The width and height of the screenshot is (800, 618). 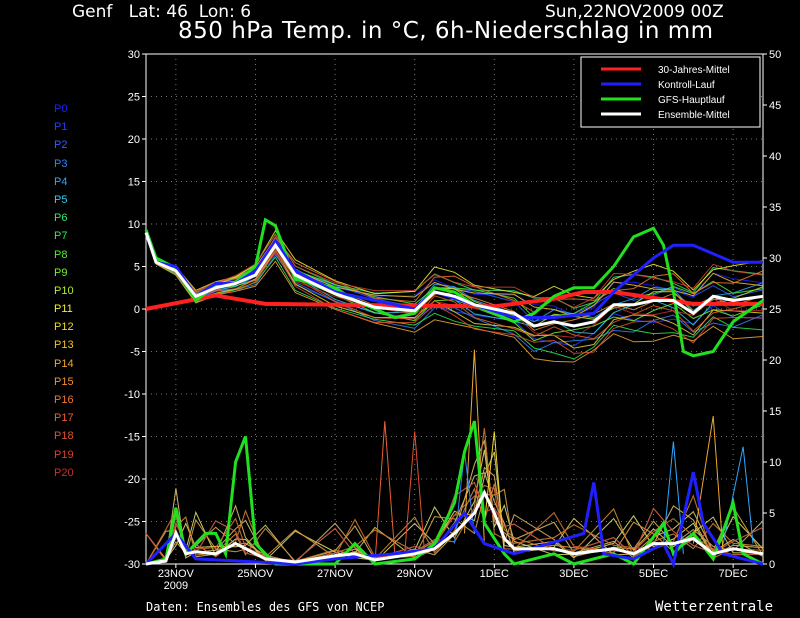 I want to click on ensemble-member-label: P11, so click(x=63, y=309).